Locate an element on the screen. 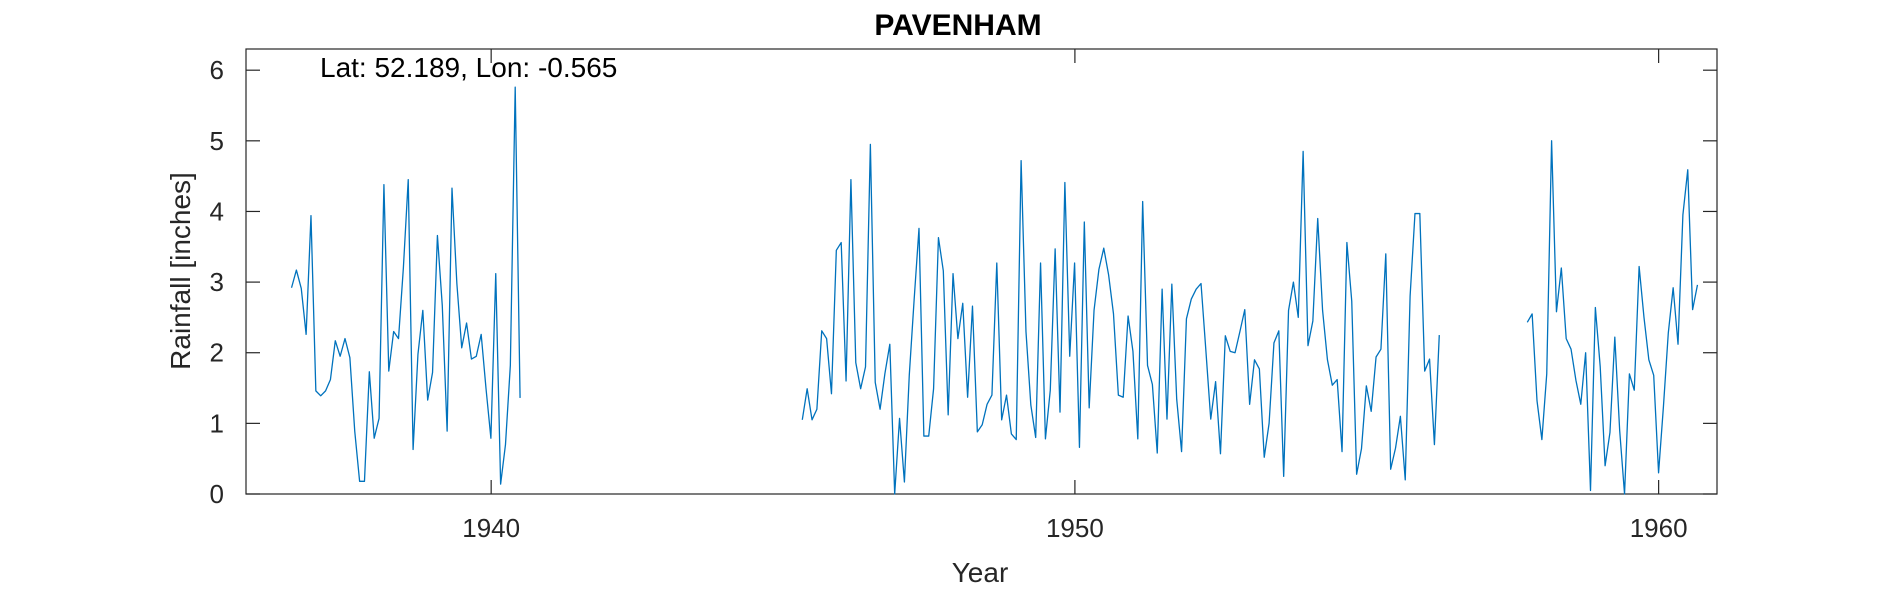  y-tick-label: 6 is located at coordinates (217, 70).